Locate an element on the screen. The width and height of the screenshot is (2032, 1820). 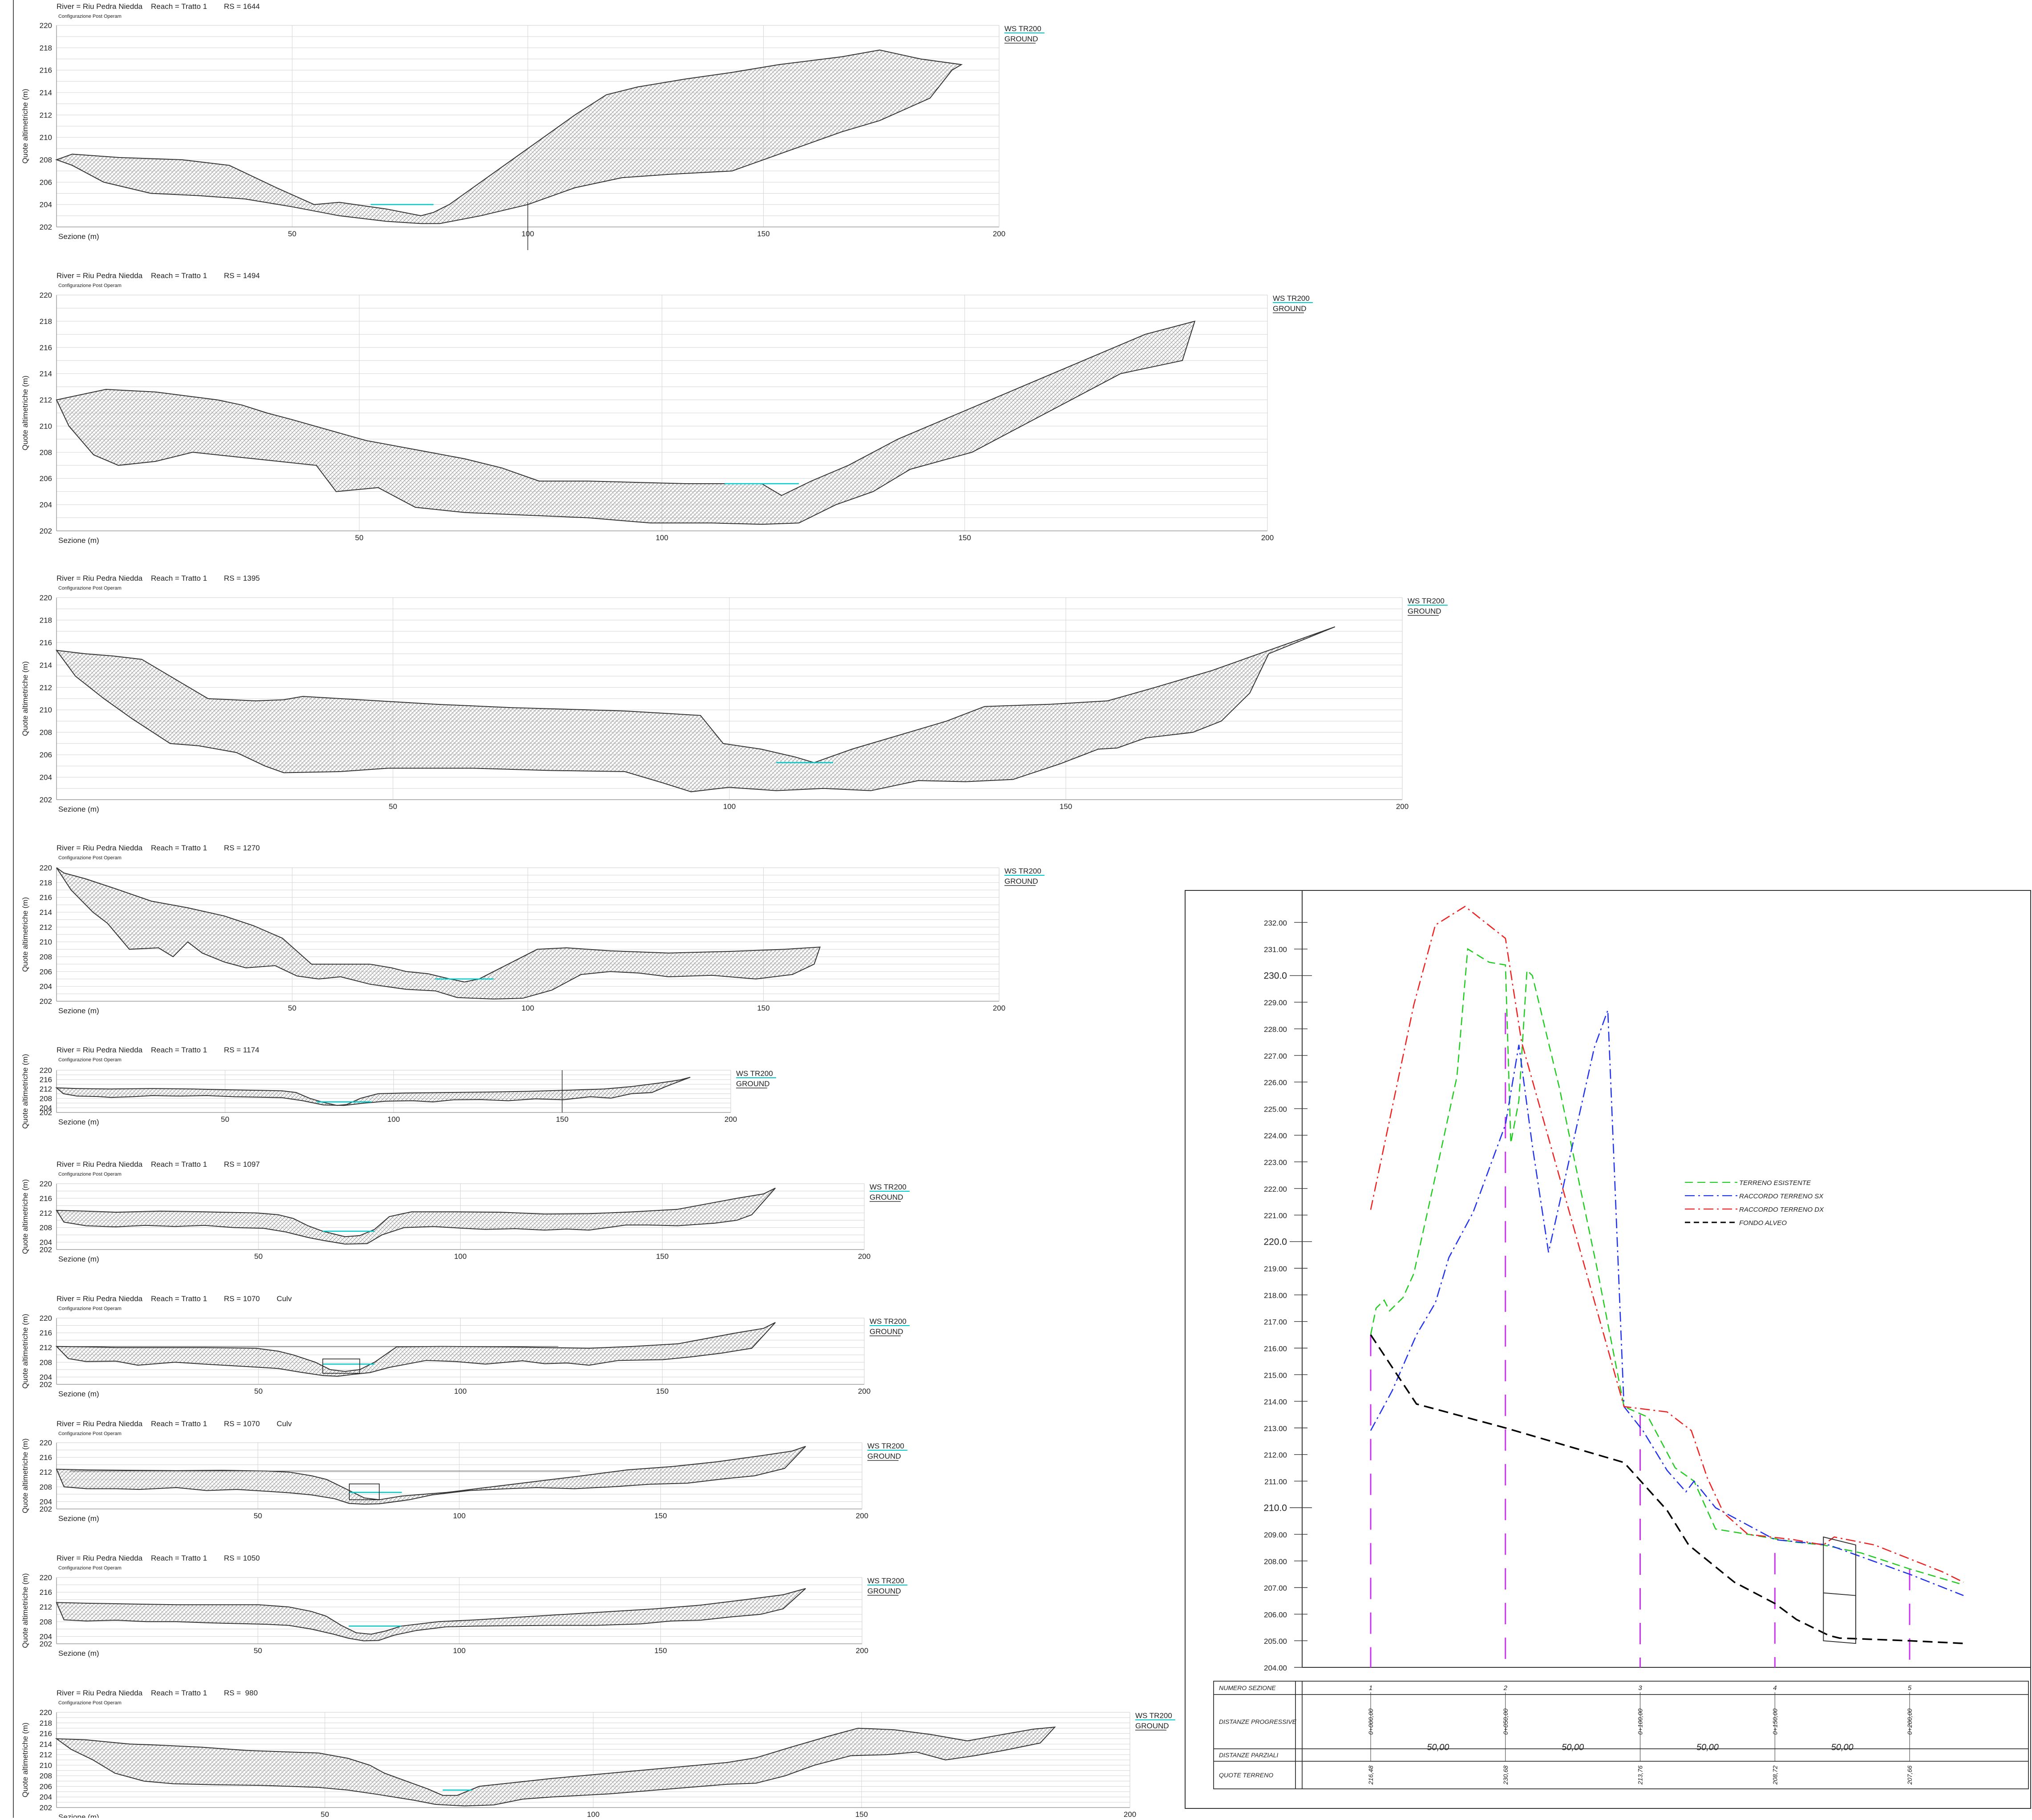
profile-y-tick-label: 207.00 is located at coordinates (1275, 1588).